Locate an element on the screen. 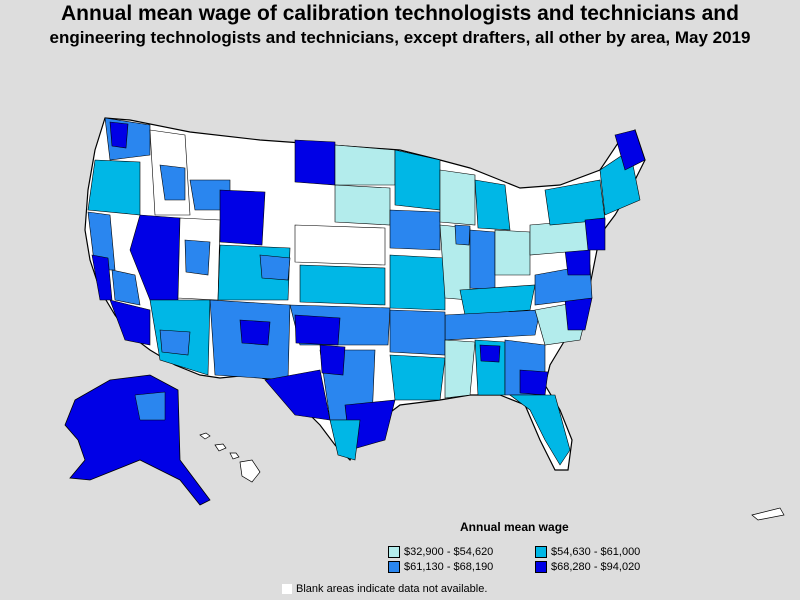 This screenshot has width=800, height=600. region-neb is located at coordinates (340, 245).